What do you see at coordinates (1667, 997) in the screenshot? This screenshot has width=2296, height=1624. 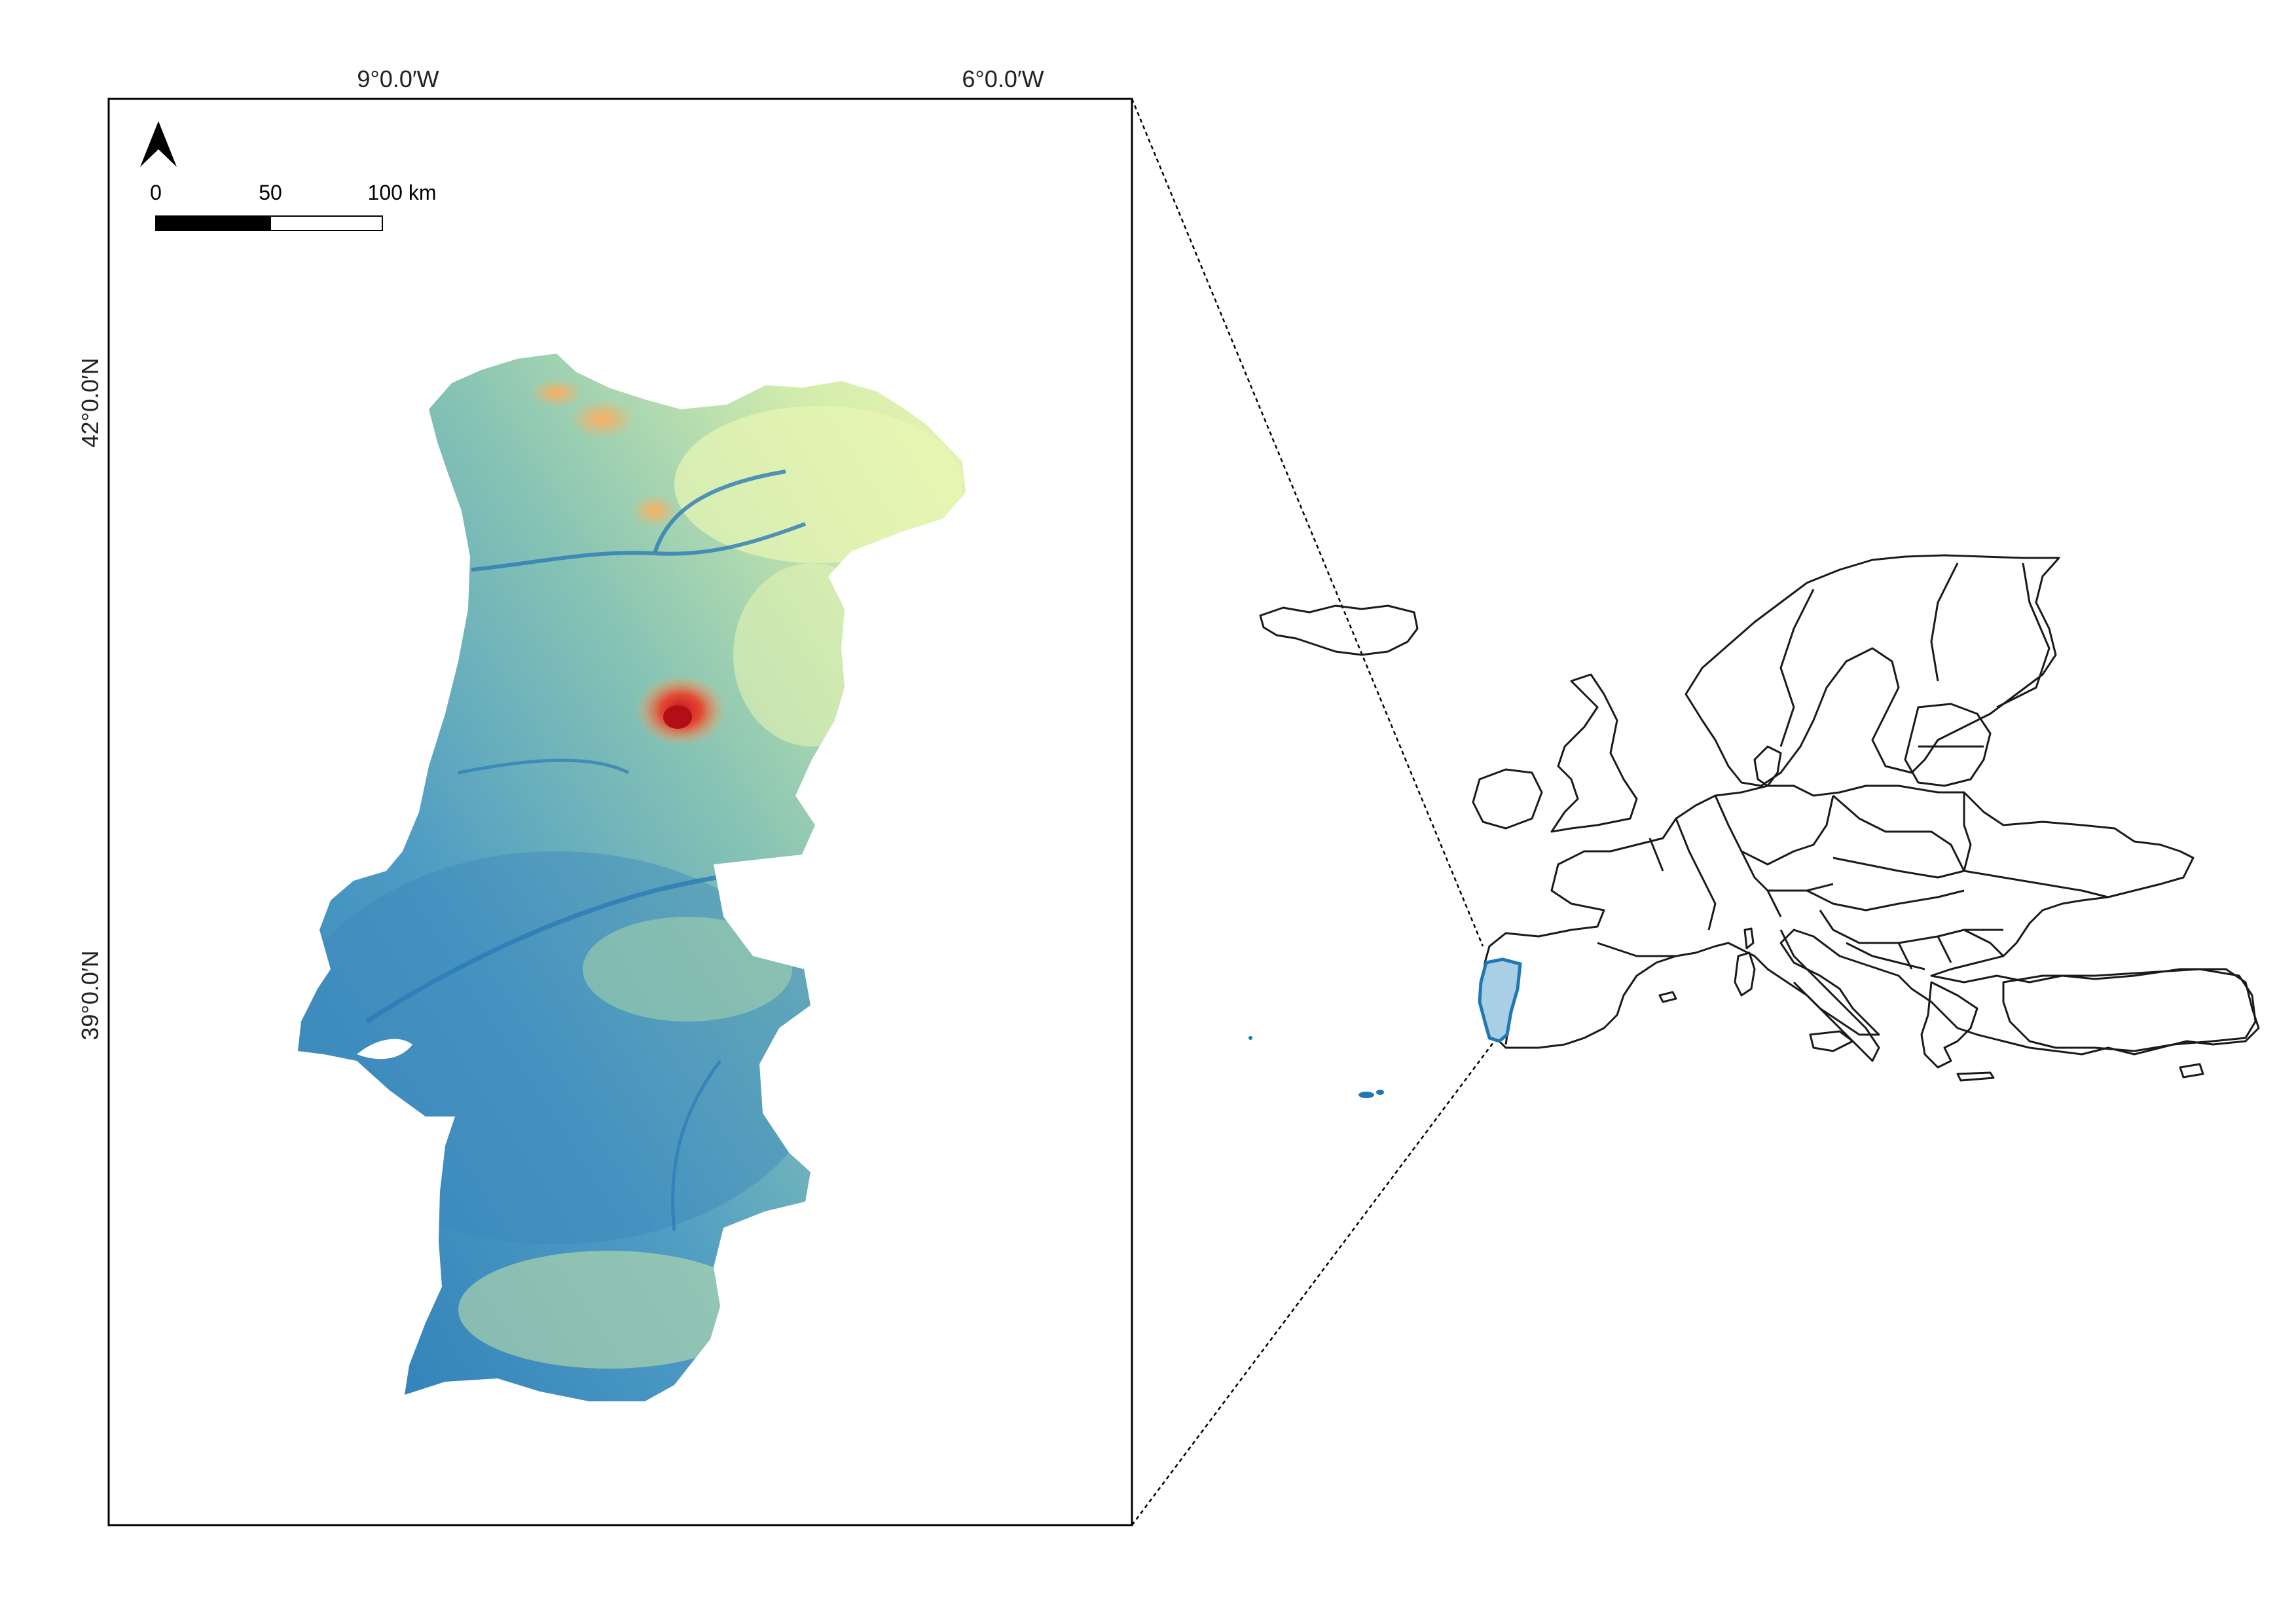 I see `balearic-islands` at bounding box center [1667, 997].